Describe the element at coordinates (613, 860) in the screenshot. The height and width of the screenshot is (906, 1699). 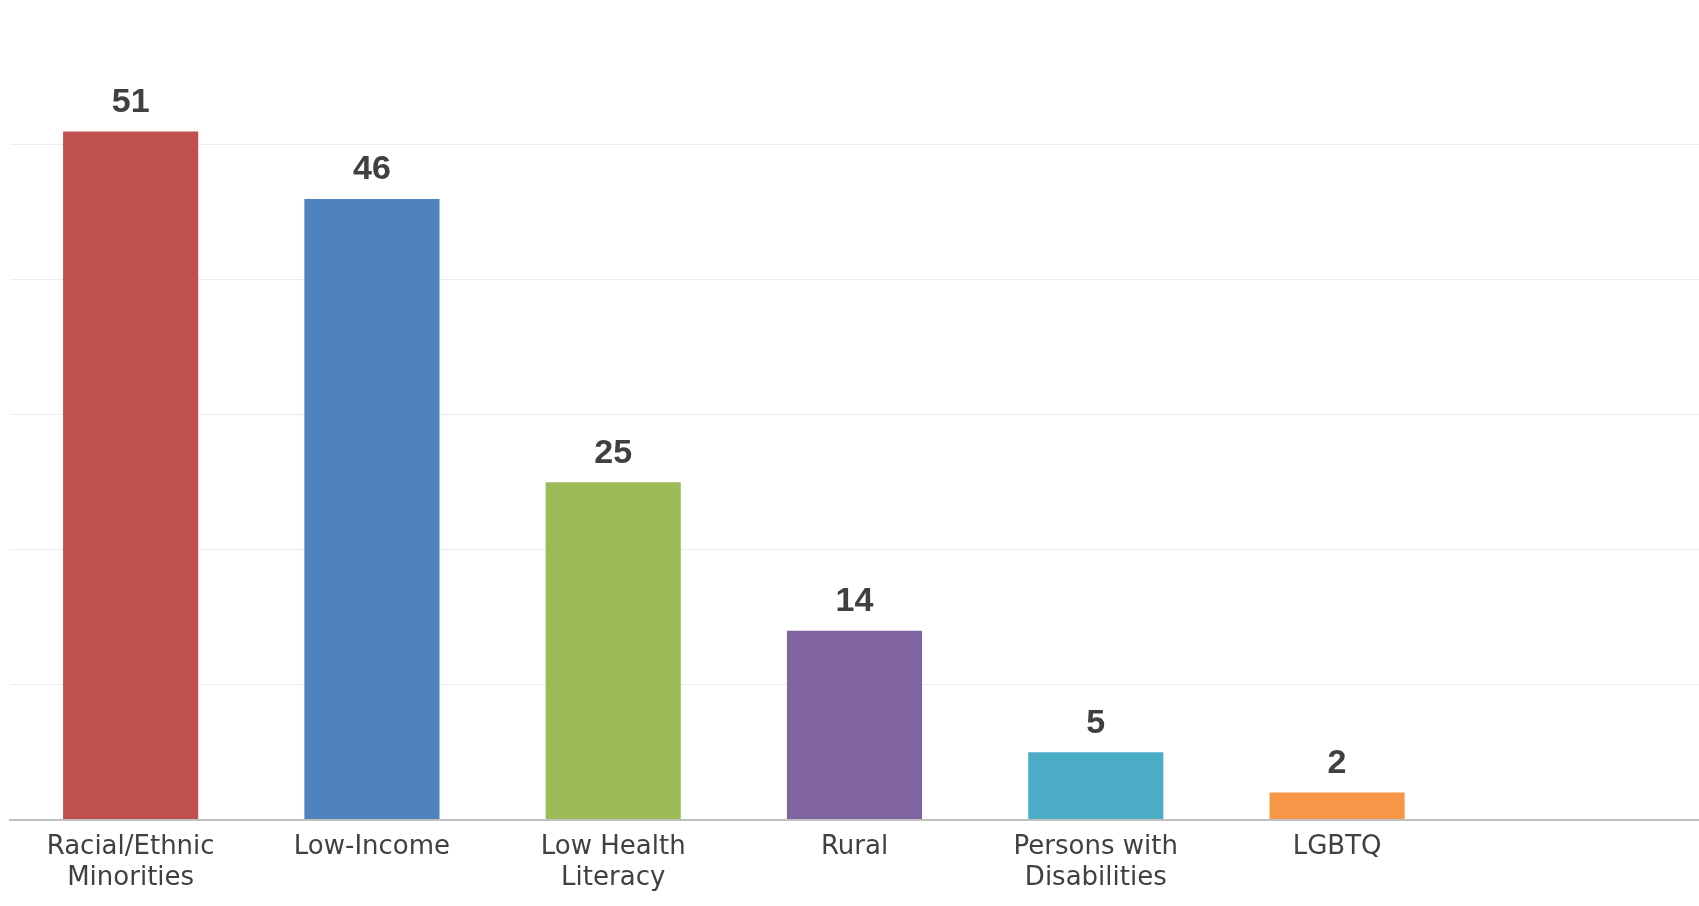
I see `x-tick-label: Low Health Literacy` at that location.